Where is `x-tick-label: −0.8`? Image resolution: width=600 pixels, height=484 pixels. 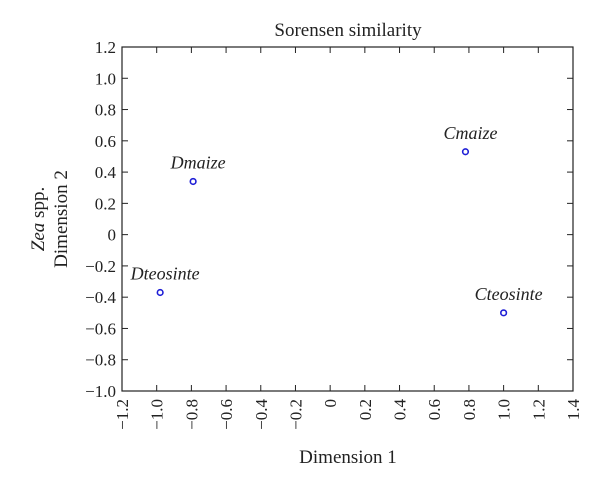 x-tick-label: −0.8 is located at coordinates (191, 414).